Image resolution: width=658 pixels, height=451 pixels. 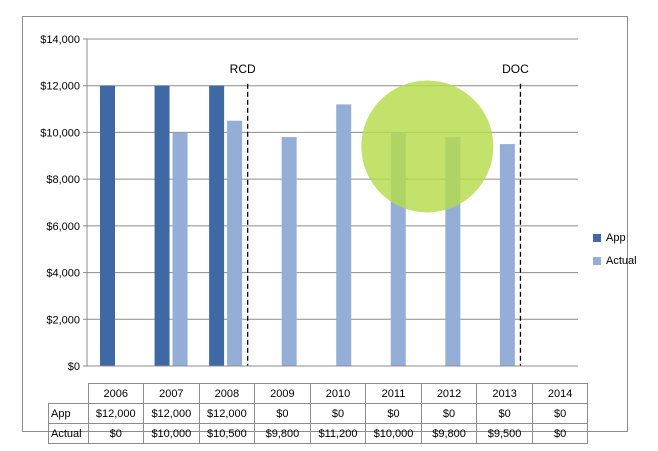 I want to click on table-corner, so click(x=68, y=393).